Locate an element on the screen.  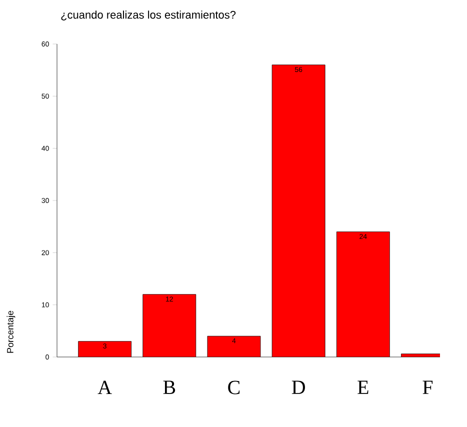
x-tick-label: A is located at coordinates (105, 387).